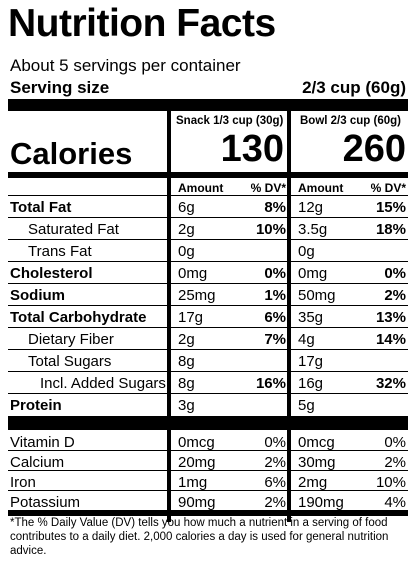 The image size is (416, 561). I want to click on amount: 2mg, so click(313, 482).